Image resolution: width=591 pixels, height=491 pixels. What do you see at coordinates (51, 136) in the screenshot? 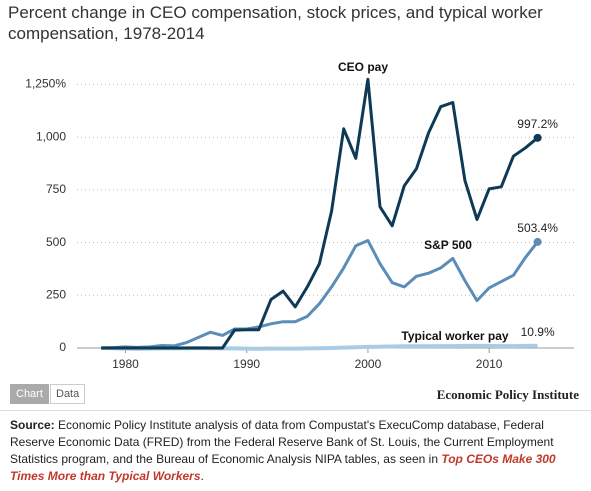
I see `y-tick-label: 1,000` at bounding box center [51, 136].